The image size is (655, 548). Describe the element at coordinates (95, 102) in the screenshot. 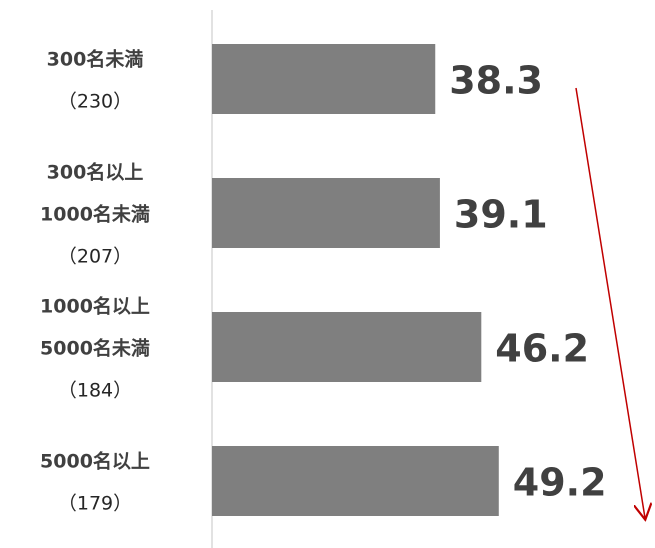

I see `category-label: （230）` at that location.